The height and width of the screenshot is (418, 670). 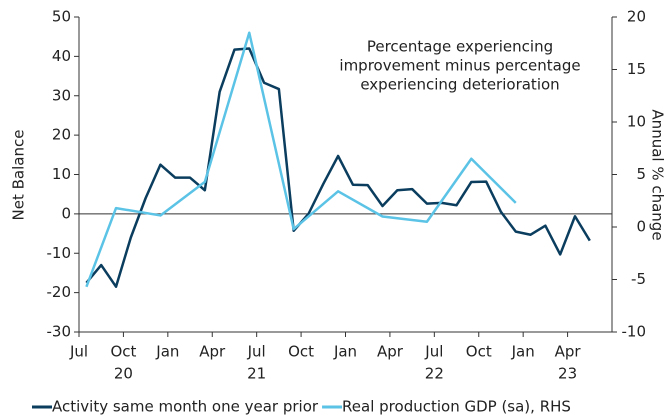 I want to click on legend-label: Real production GDP (sa), RHS, so click(x=456, y=407).